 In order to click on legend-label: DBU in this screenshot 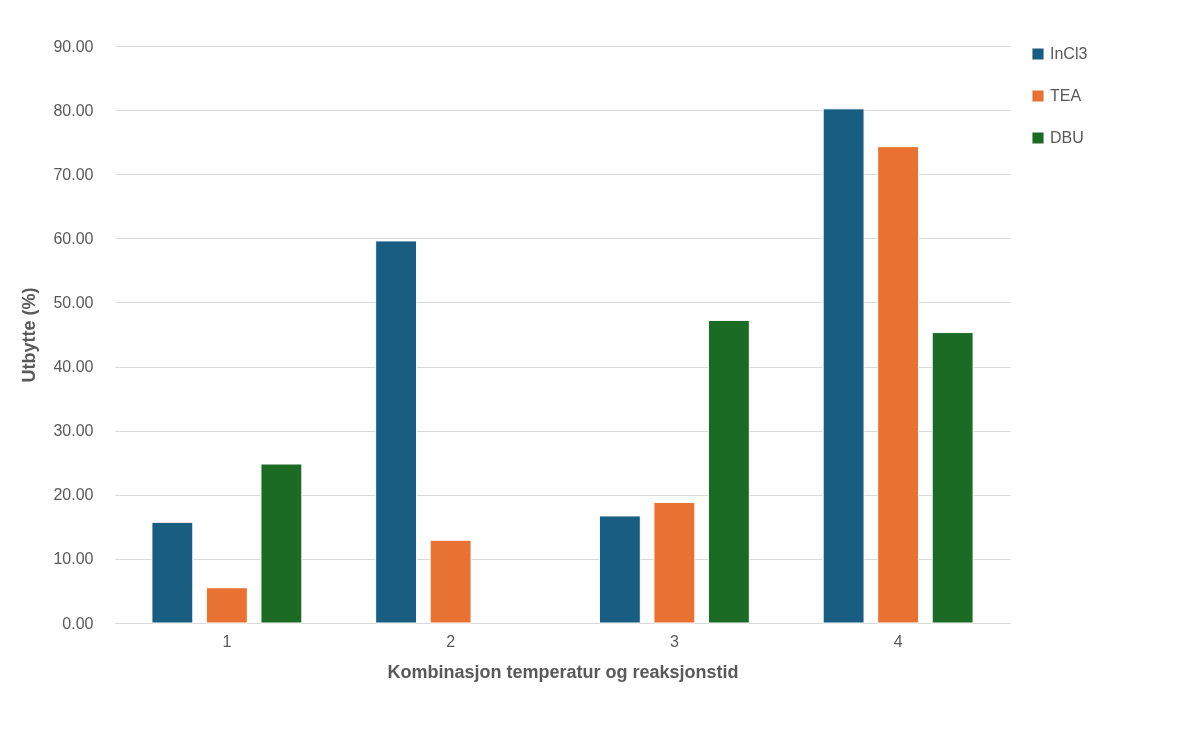, I will do `click(1067, 137)`.